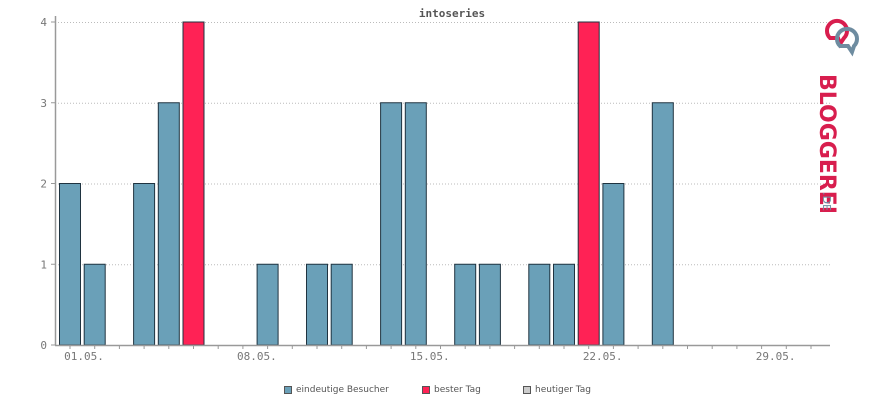  I want to click on y-axis-ticks: 0 1 2 3 4, so click(47, 184).